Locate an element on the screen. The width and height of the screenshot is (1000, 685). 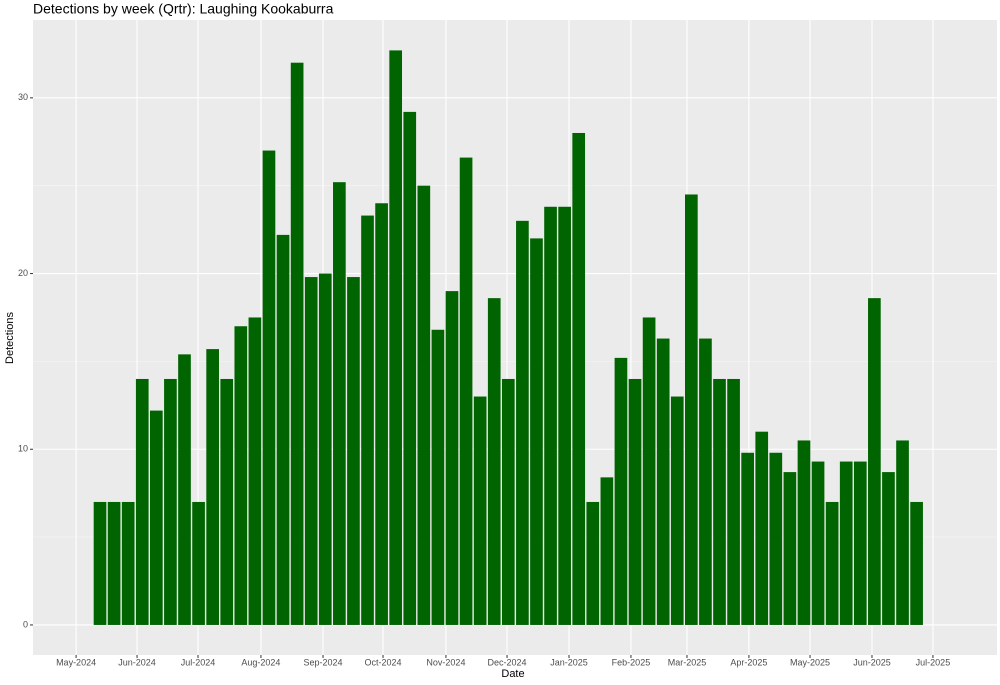
y-tick-label: 0 is located at coordinates (25, 624).